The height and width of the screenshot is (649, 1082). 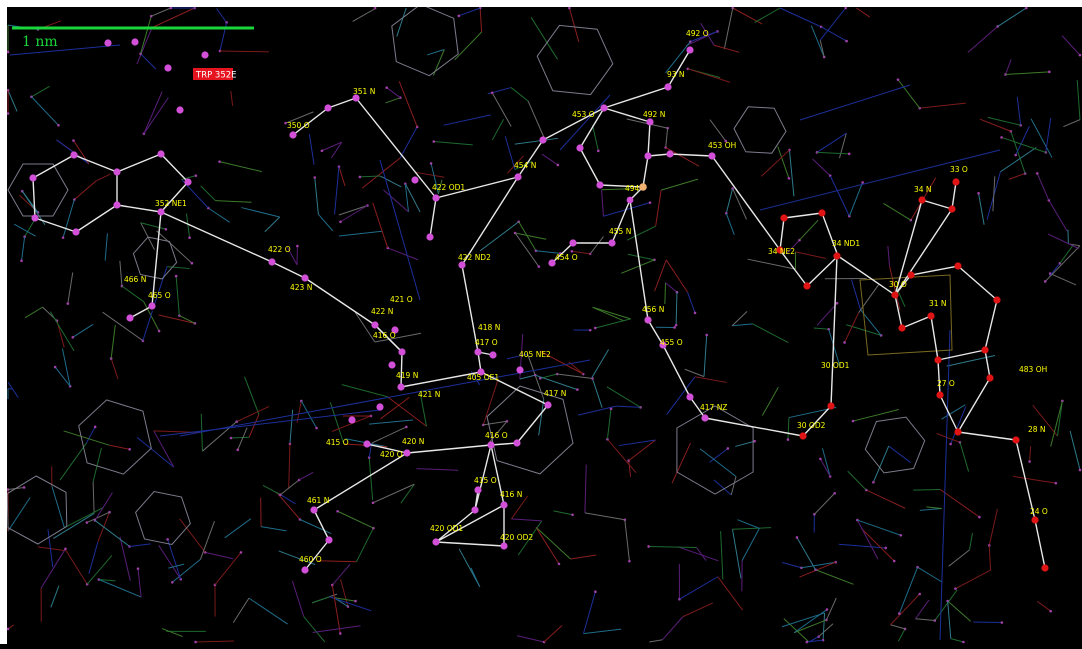 What do you see at coordinates (215, 74) in the screenshot?
I see `selected-residue-badge: TRP 352E` at bounding box center [215, 74].